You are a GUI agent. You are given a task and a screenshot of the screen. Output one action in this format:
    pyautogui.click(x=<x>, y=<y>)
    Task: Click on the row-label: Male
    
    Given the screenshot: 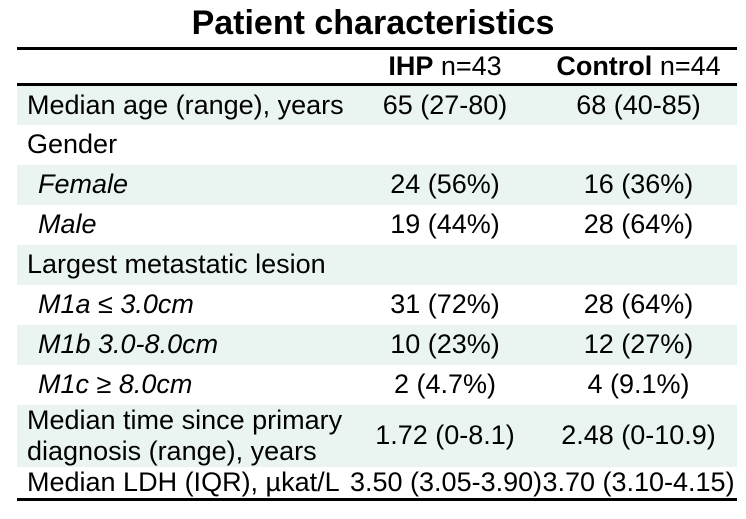 What is the action you would take?
    pyautogui.click(x=67, y=223)
    